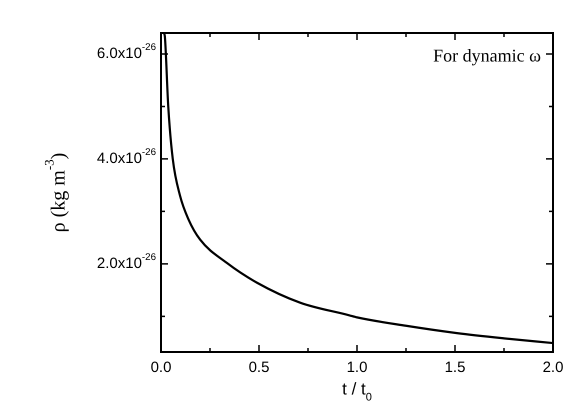 This screenshot has height=414, width=583. What do you see at coordinates (487, 56) in the screenshot?
I see `annotation: For dynamic ω` at bounding box center [487, 56].